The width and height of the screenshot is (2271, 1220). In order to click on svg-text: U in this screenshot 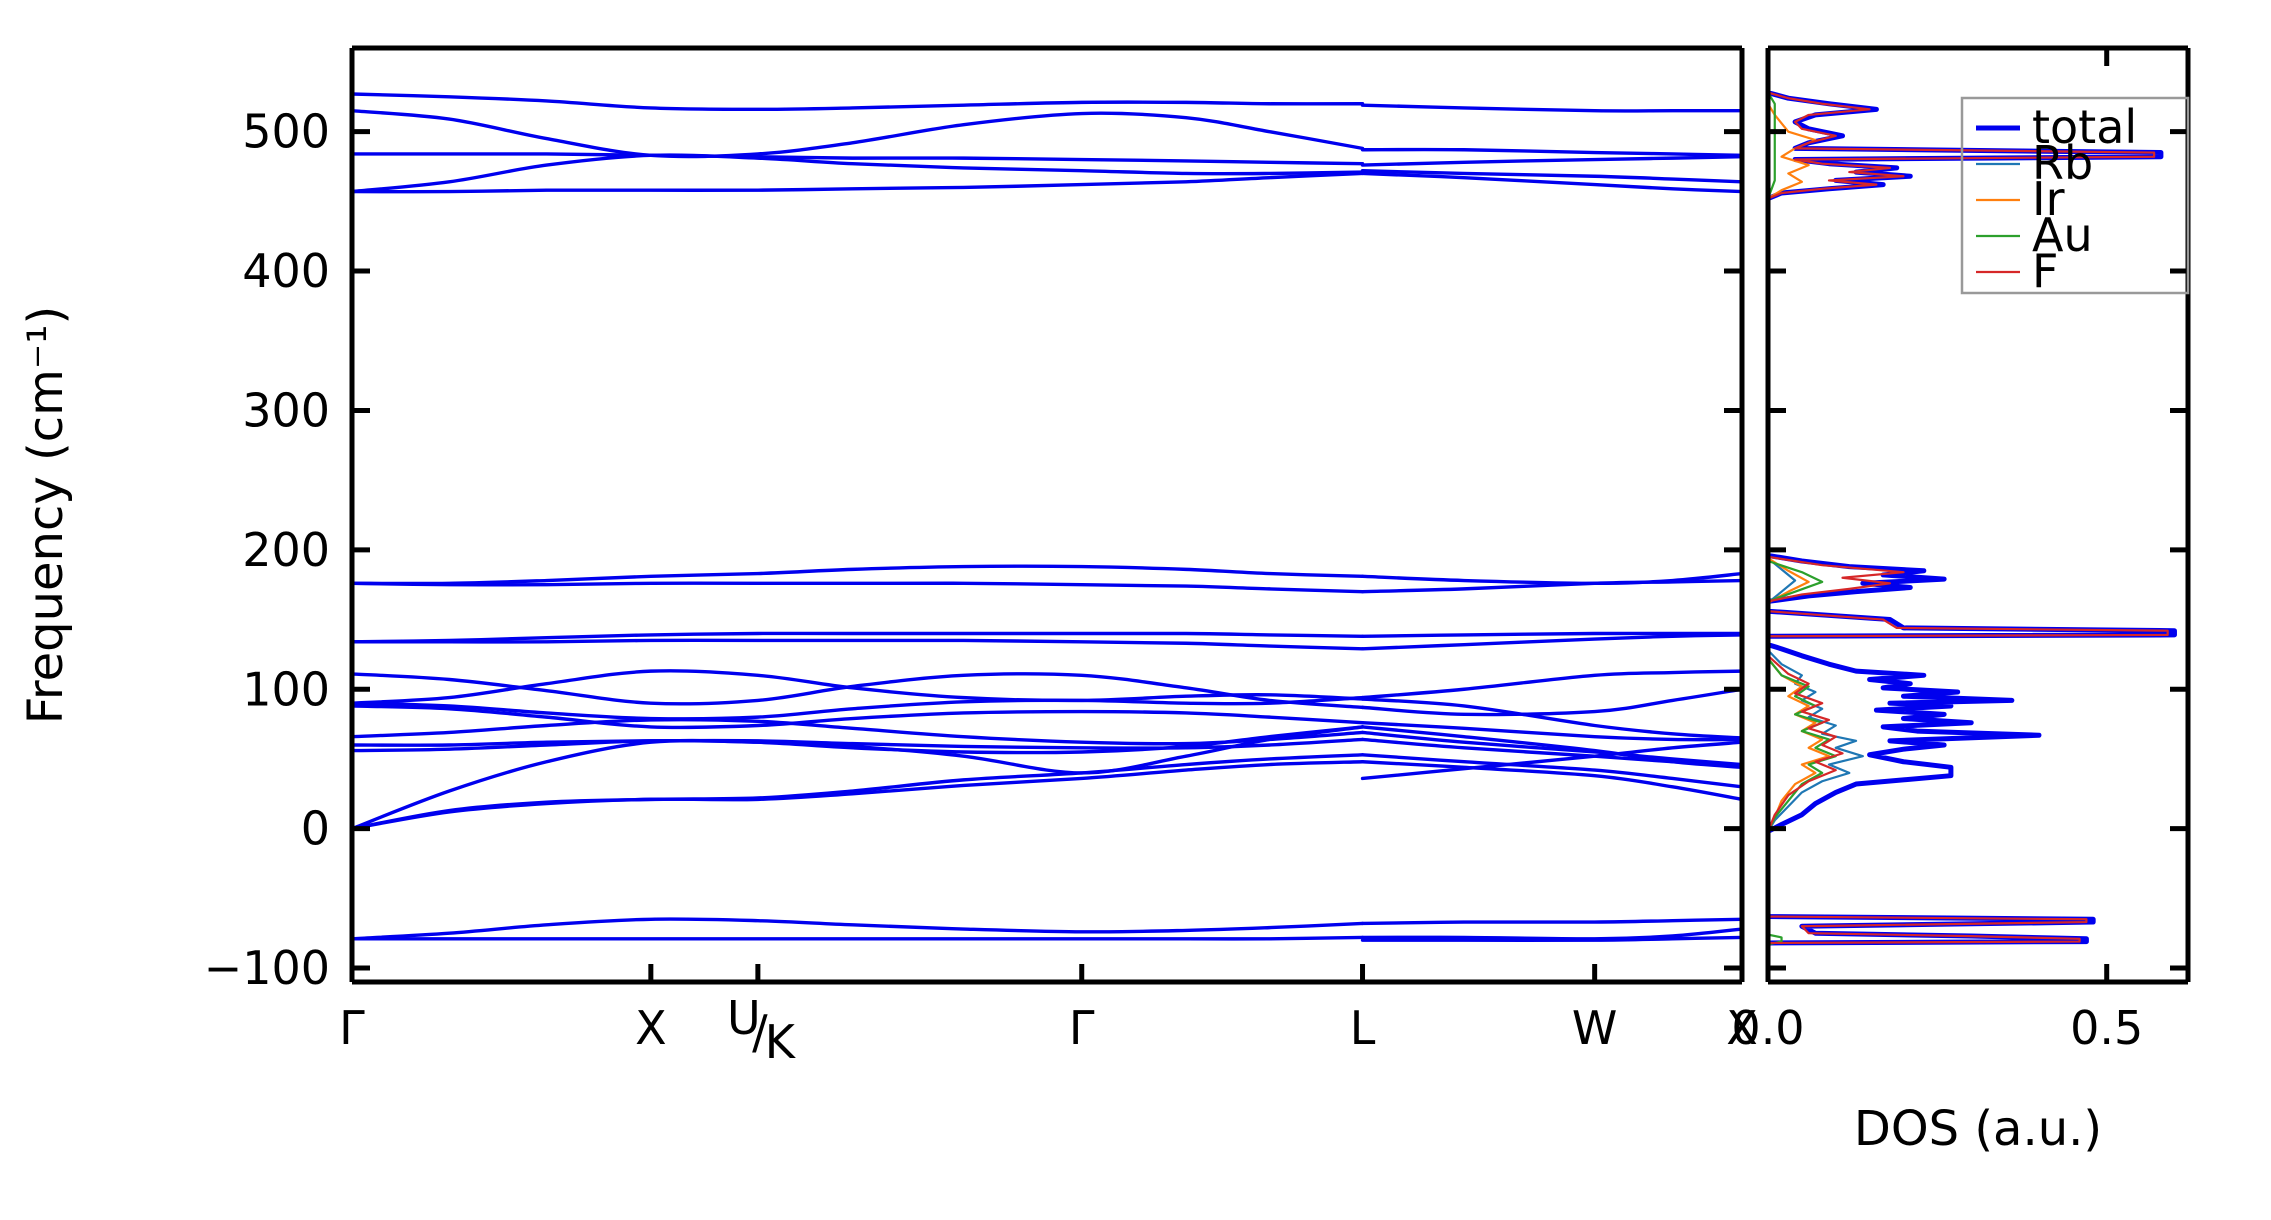, I will do `click(744, 1018)`.